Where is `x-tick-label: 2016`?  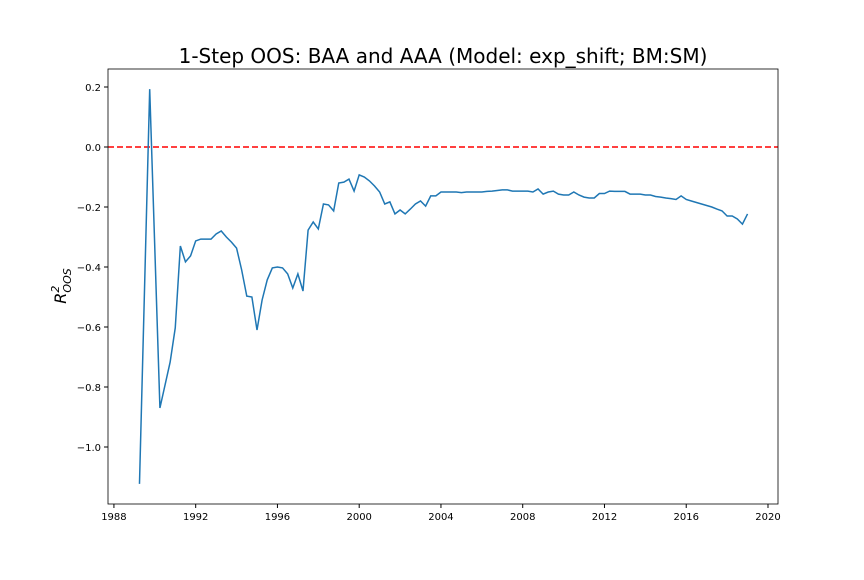 x-tick-label: 2016 is located at coordinates (686, 517).